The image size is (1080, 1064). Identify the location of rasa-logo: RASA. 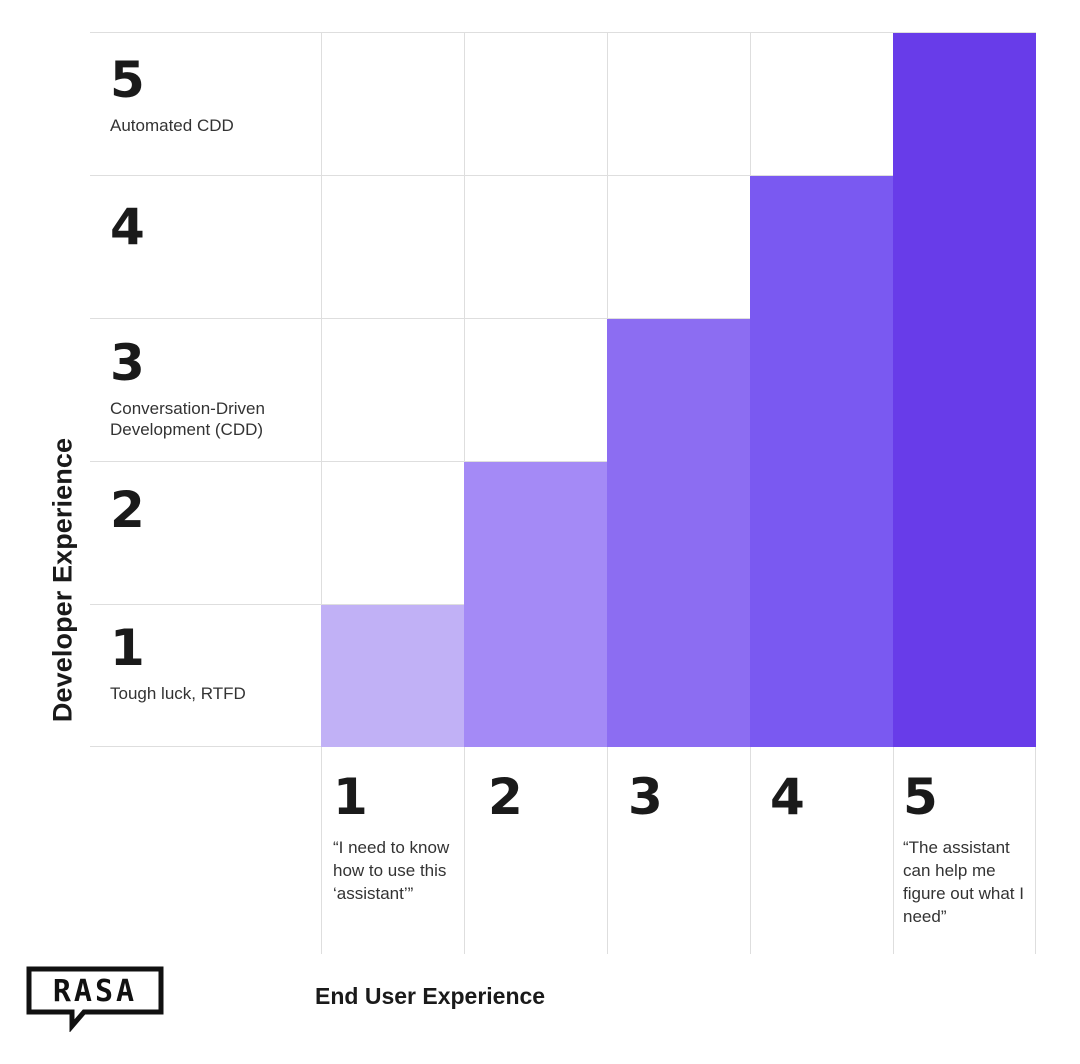
(95, 1001).